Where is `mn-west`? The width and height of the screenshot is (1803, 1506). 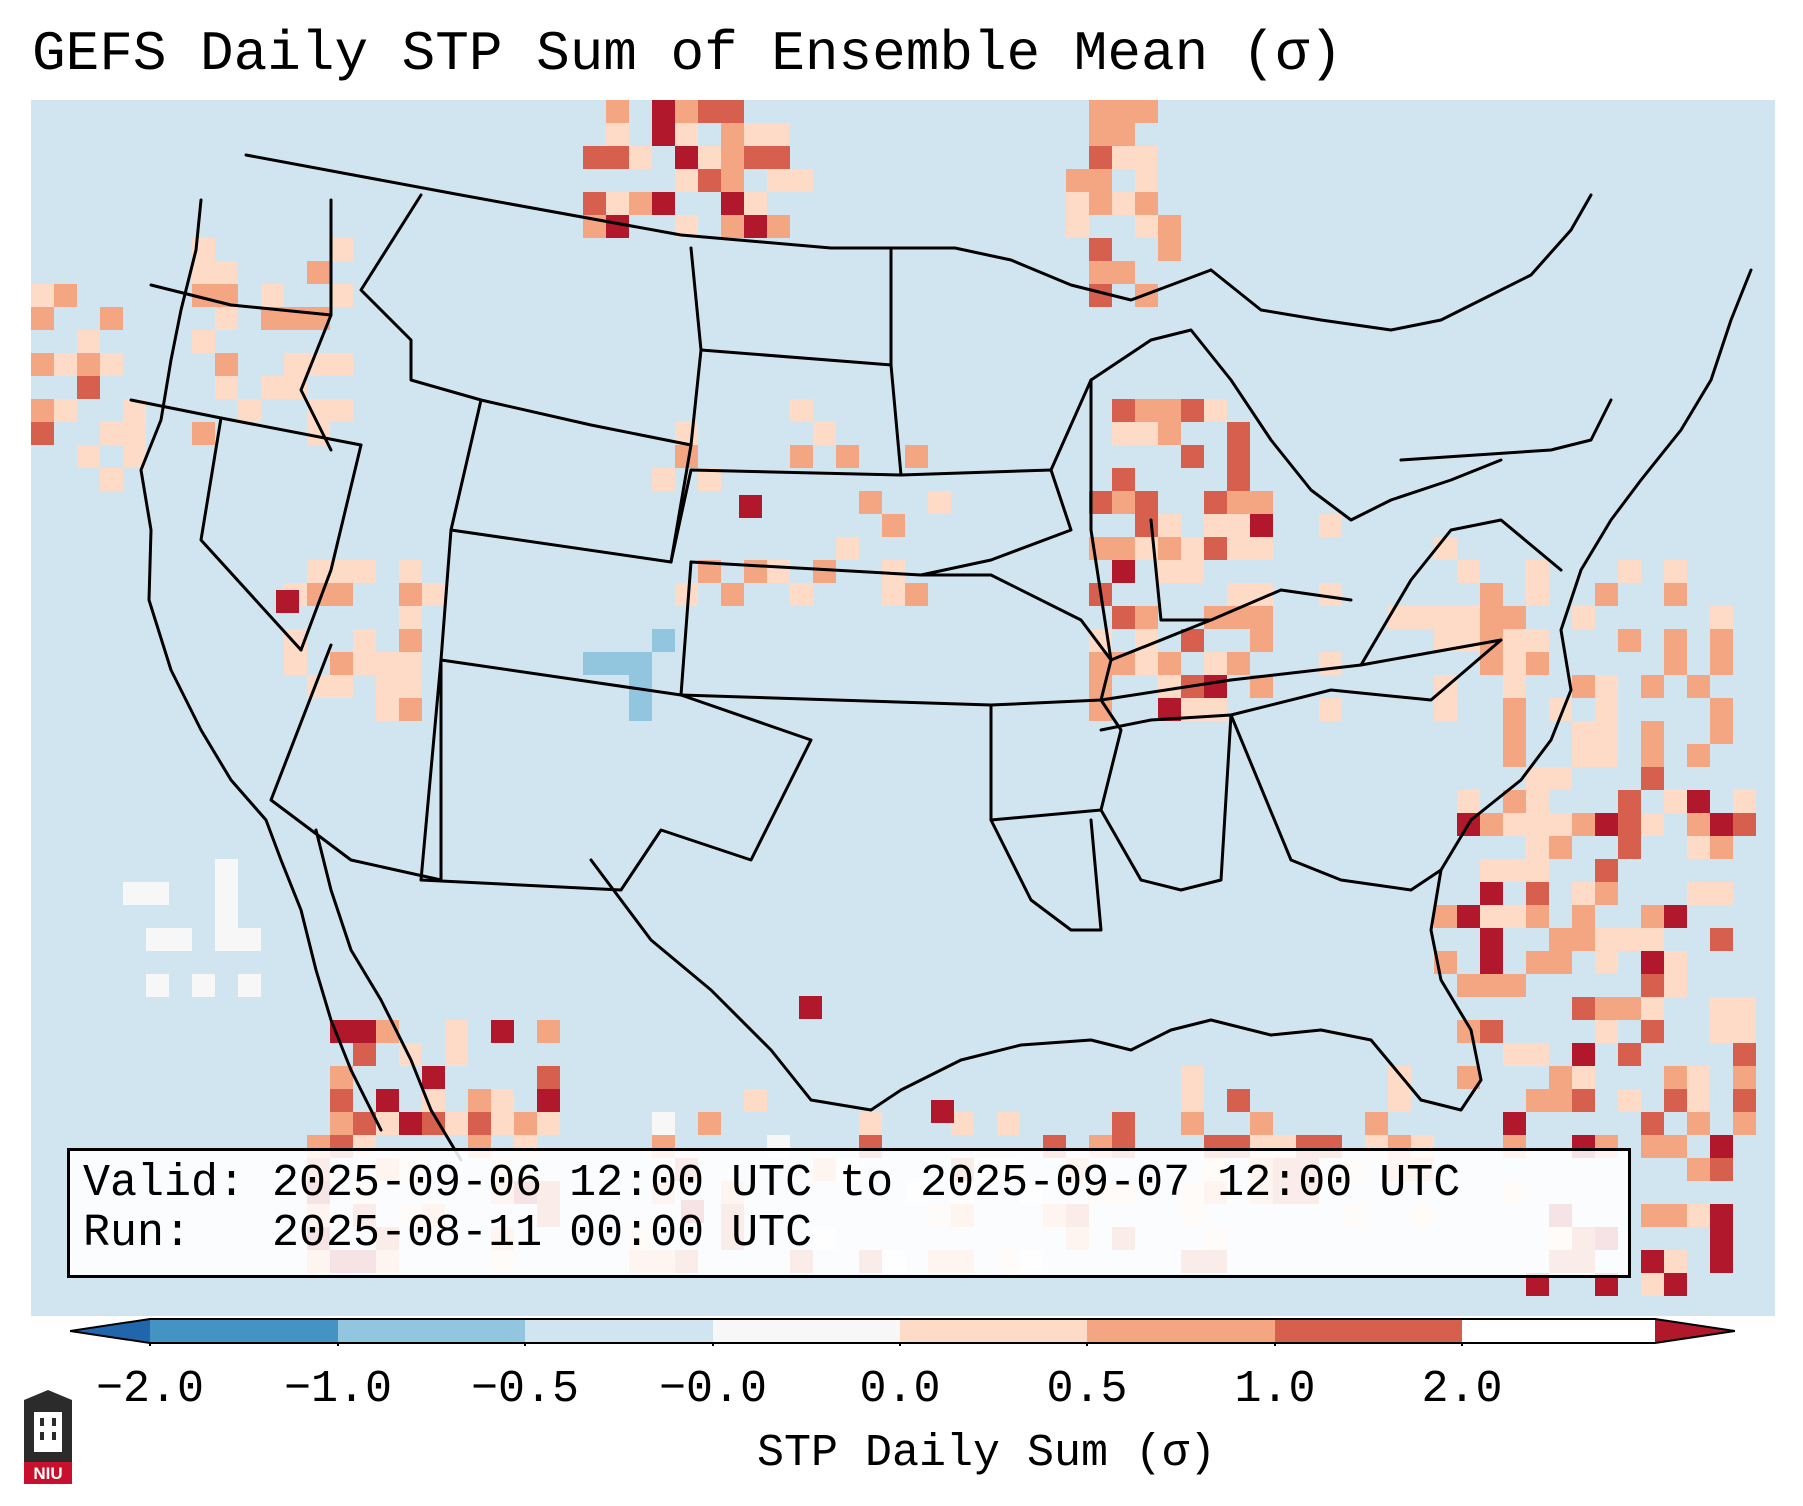 mn-west is located at coordinates (896, 361).